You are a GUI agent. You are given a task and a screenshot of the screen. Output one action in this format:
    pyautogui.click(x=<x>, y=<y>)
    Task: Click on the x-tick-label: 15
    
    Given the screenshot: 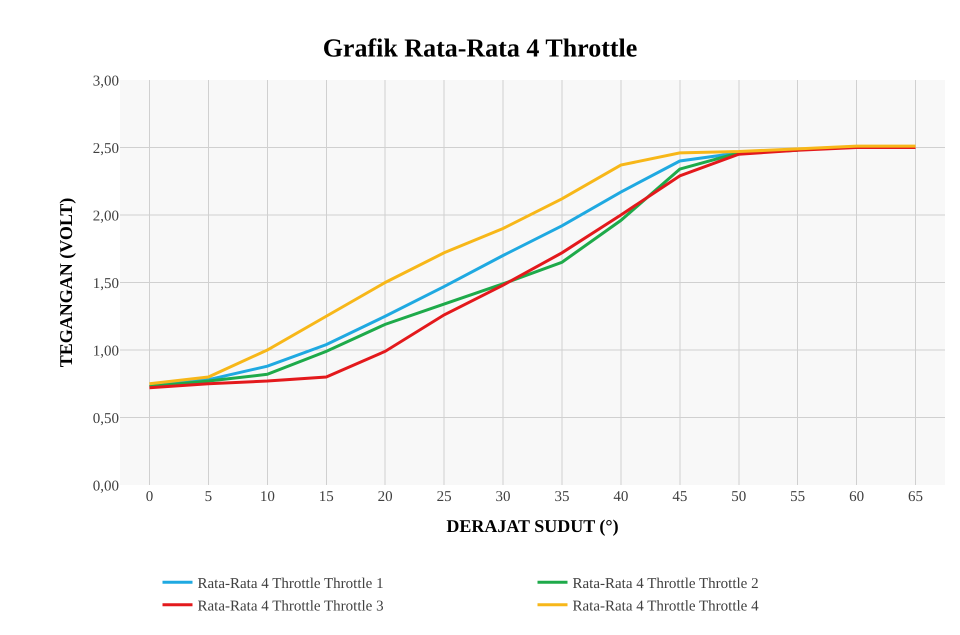 What is the action you would take?
    pyautogui.click(x=326, y=497)
    